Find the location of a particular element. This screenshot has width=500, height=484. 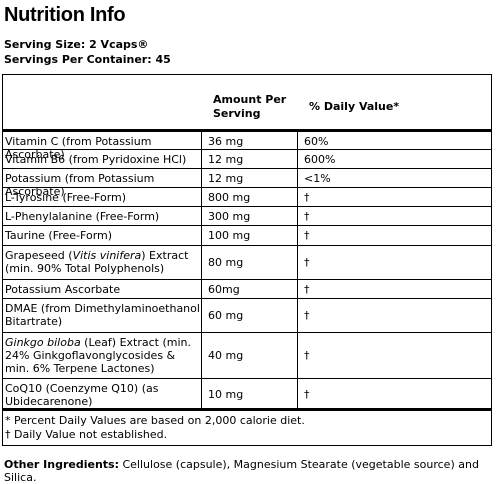

table-row: Taurine (Free-Form) 100 mg † is located at coordinates (247, 236).